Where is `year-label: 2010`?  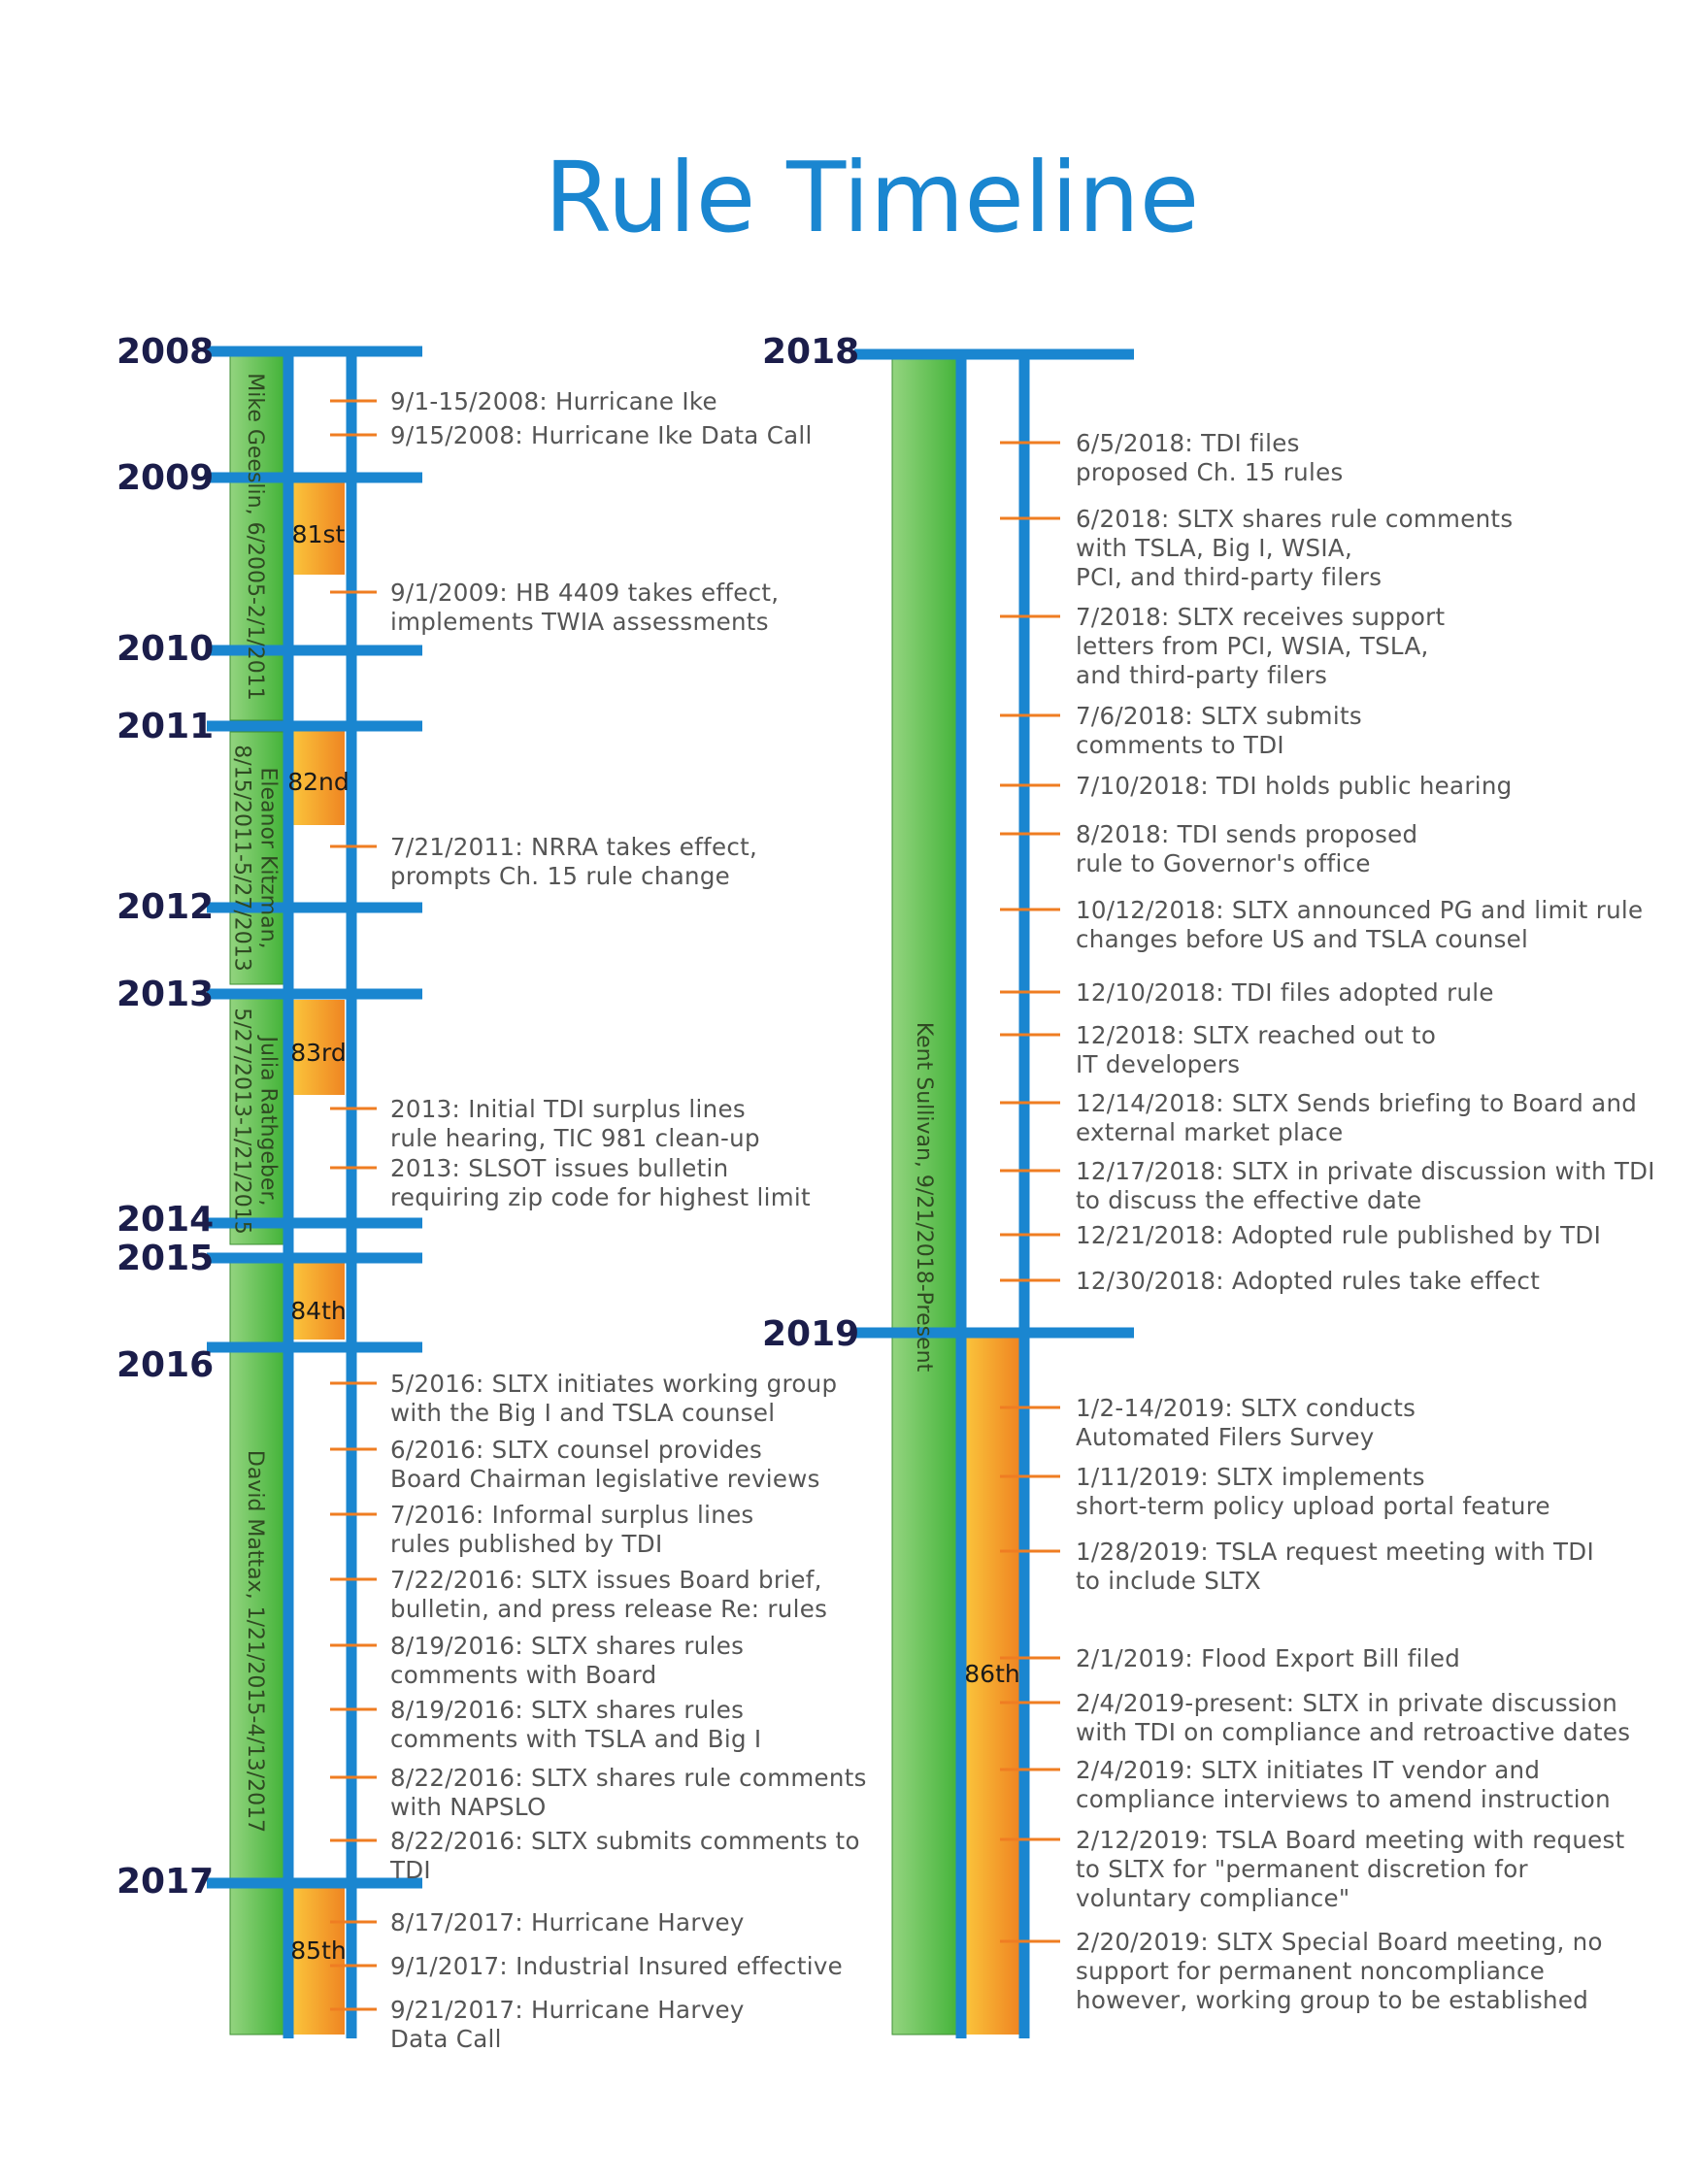
year-label: 2010 is located at coordinates (165, 649).